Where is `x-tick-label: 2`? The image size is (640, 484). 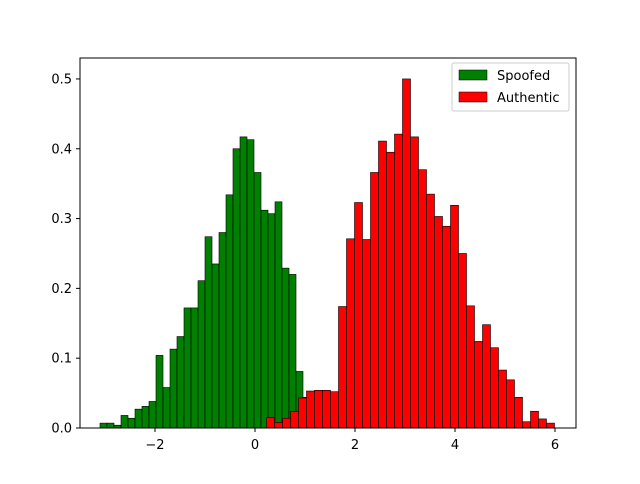 x-tick-label: 2 is located at coordinates (355, 445).